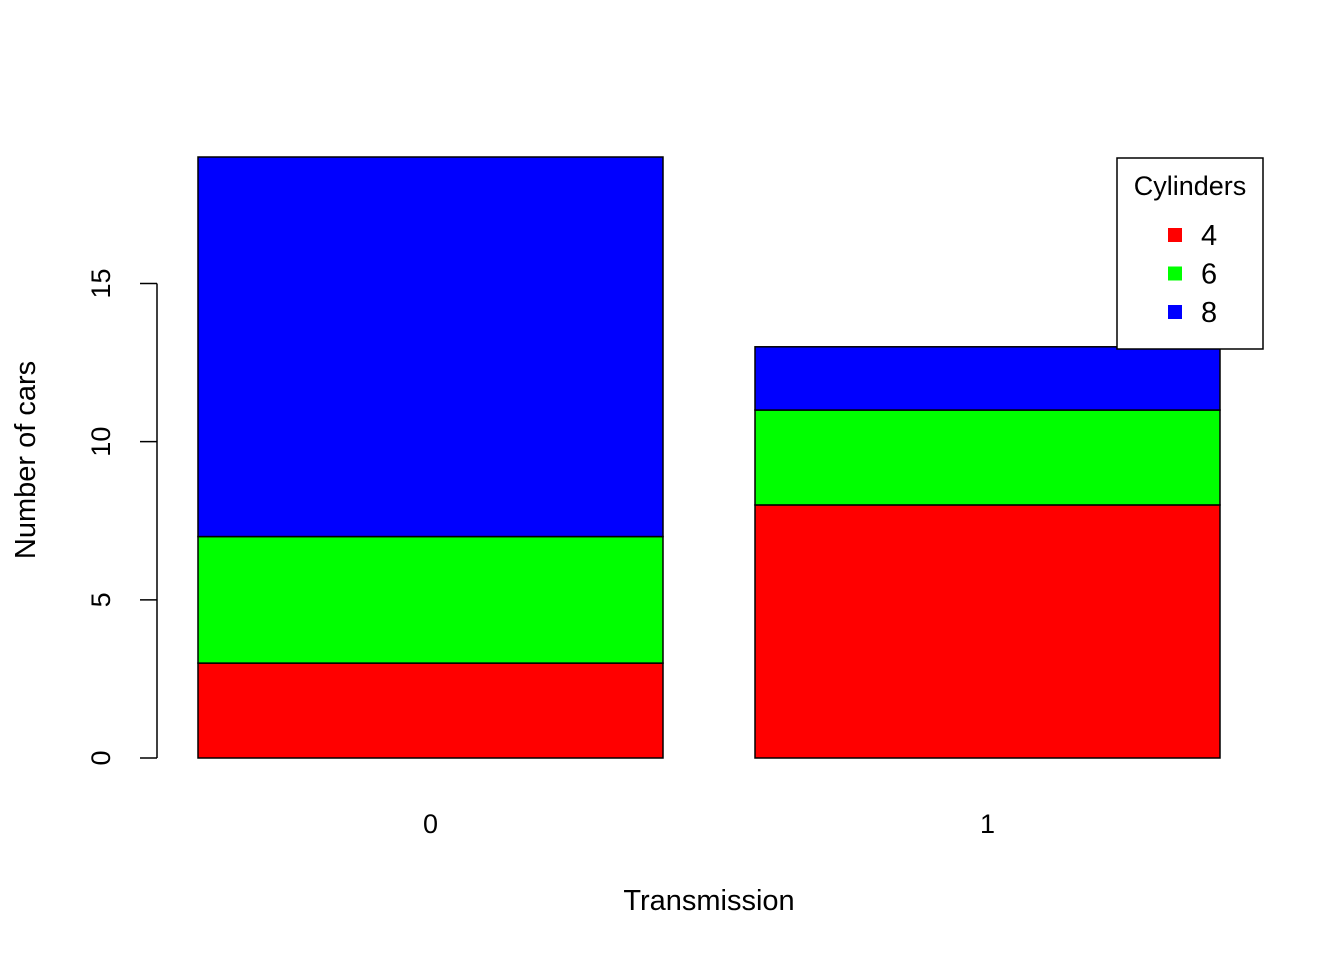 The width and height of the screenshot is (1344, 960). What do you see at coordinates (1209, 236) in the screenshot?
I see `legend-label-4: 4` at bounding box center [1209, 236].